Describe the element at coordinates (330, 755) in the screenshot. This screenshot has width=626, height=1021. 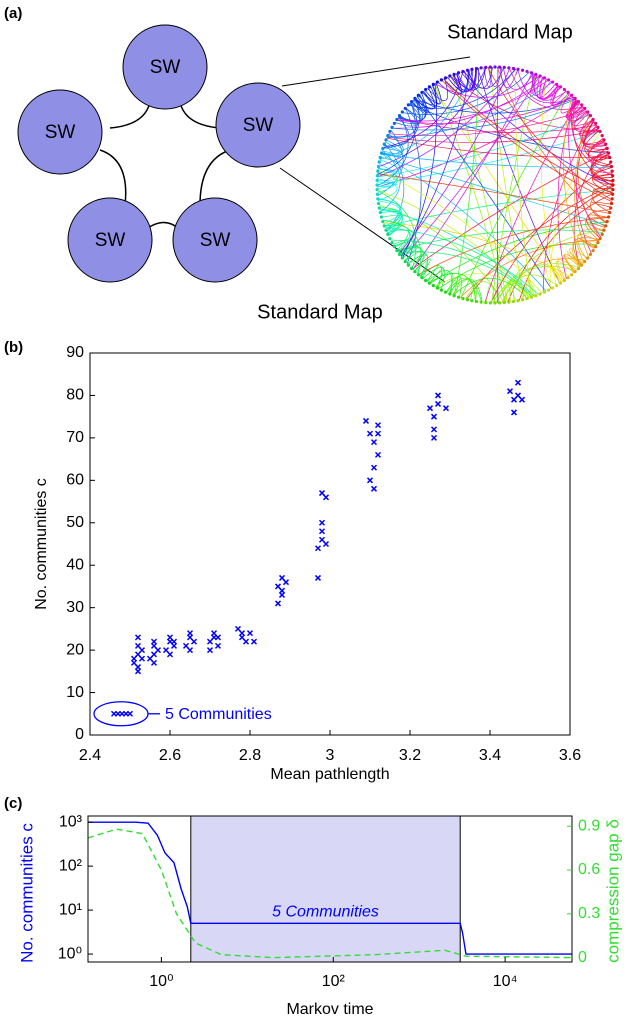
I see `x-tick-label: 3` at that location.